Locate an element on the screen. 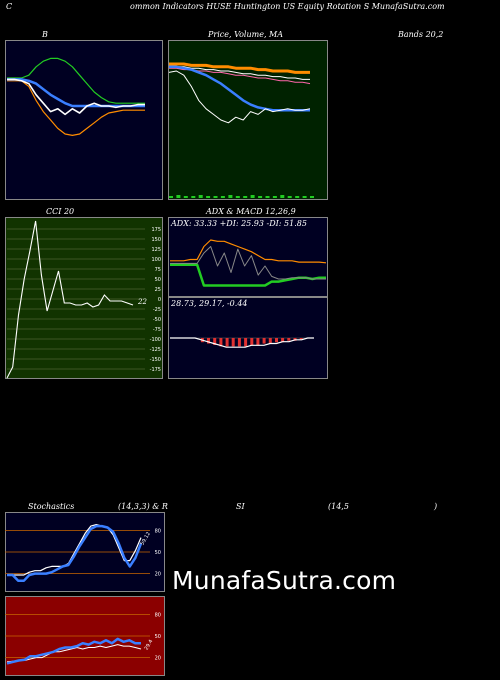 The image size is (500, 680). stoch-params: (14,3,3) & R is located at coordinates (143, 506).